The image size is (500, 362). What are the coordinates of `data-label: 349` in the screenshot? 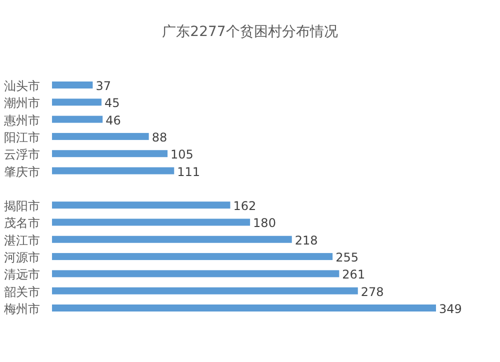 It's located at (450, 309).